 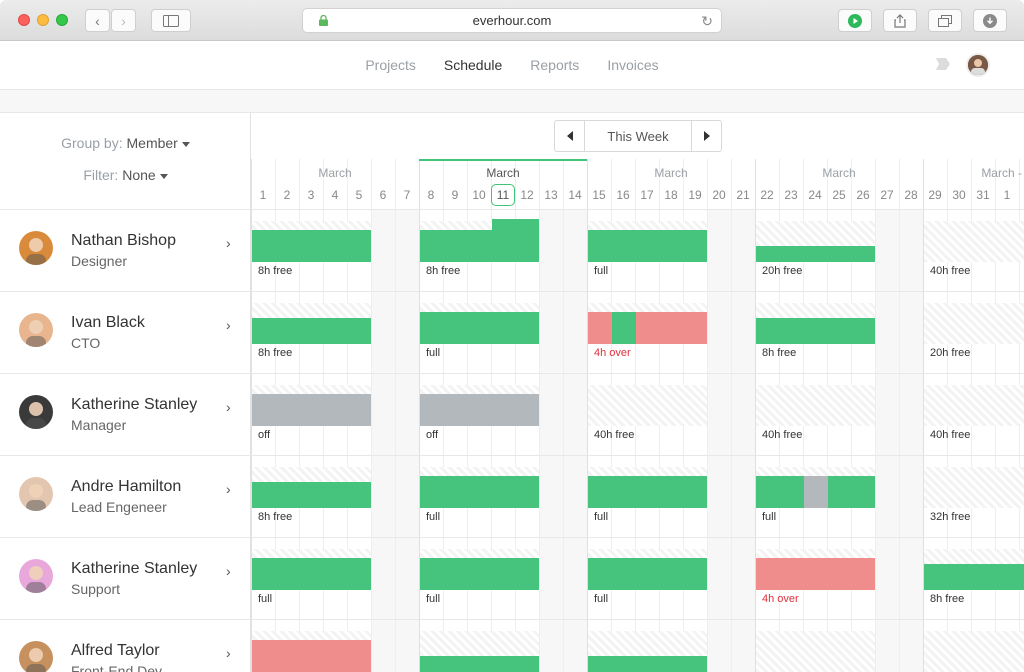 I want to click on notifications-icon, so click(x=943, y=64).